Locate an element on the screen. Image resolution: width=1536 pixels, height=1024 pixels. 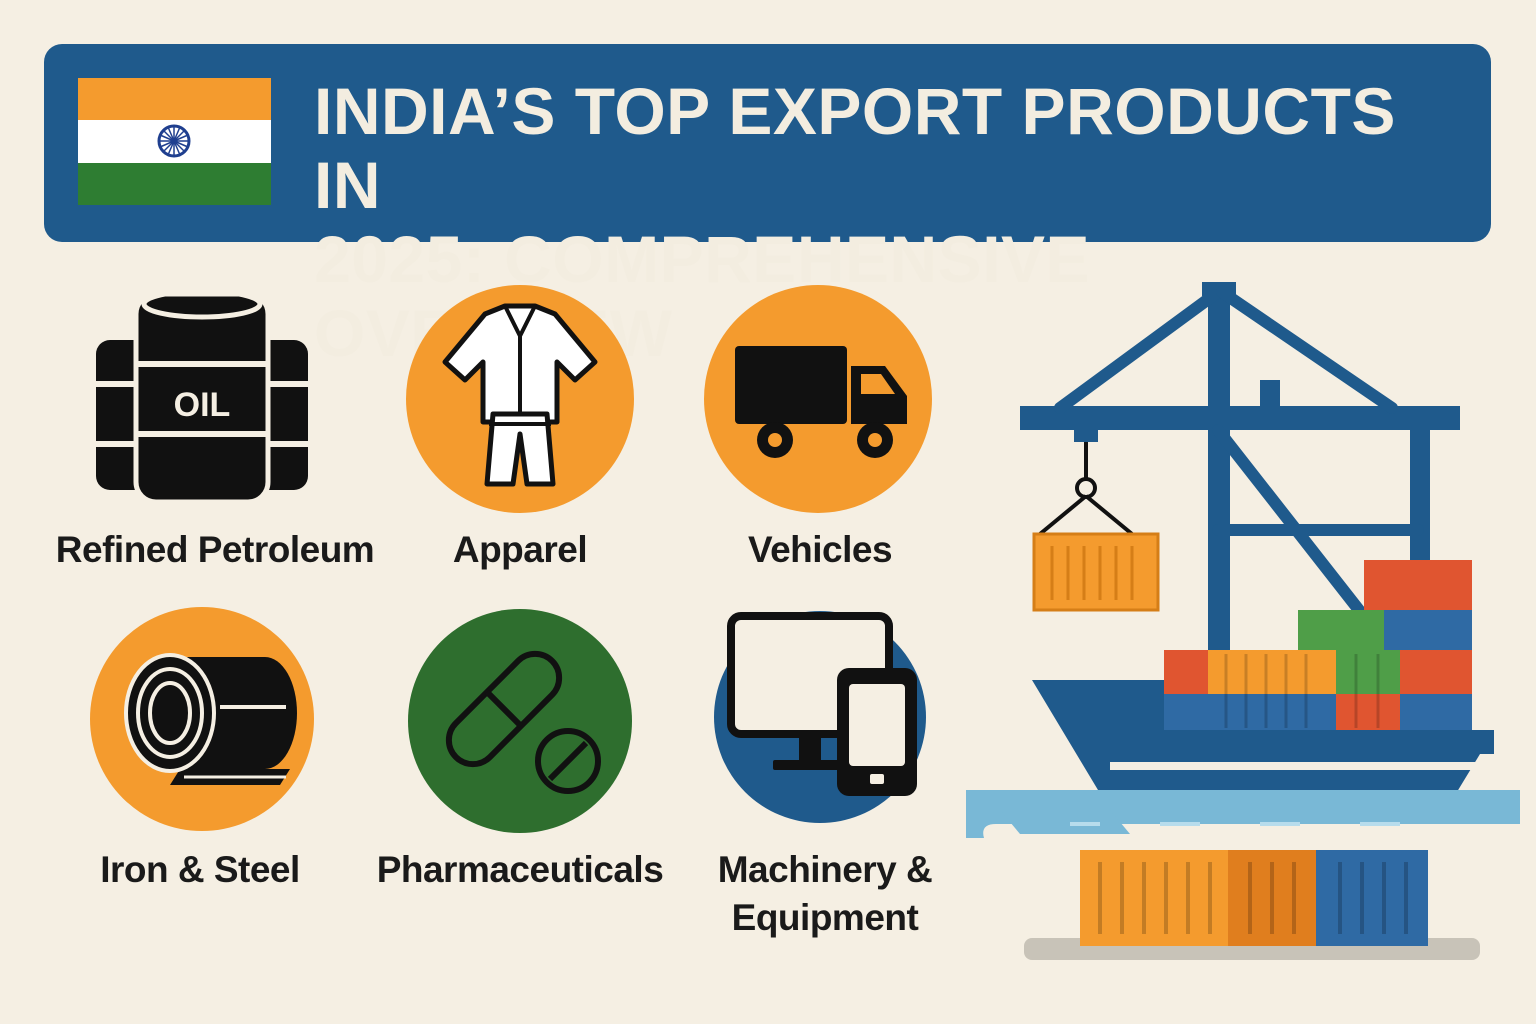
oil-text: OIL is located at coordinates (202, 405).